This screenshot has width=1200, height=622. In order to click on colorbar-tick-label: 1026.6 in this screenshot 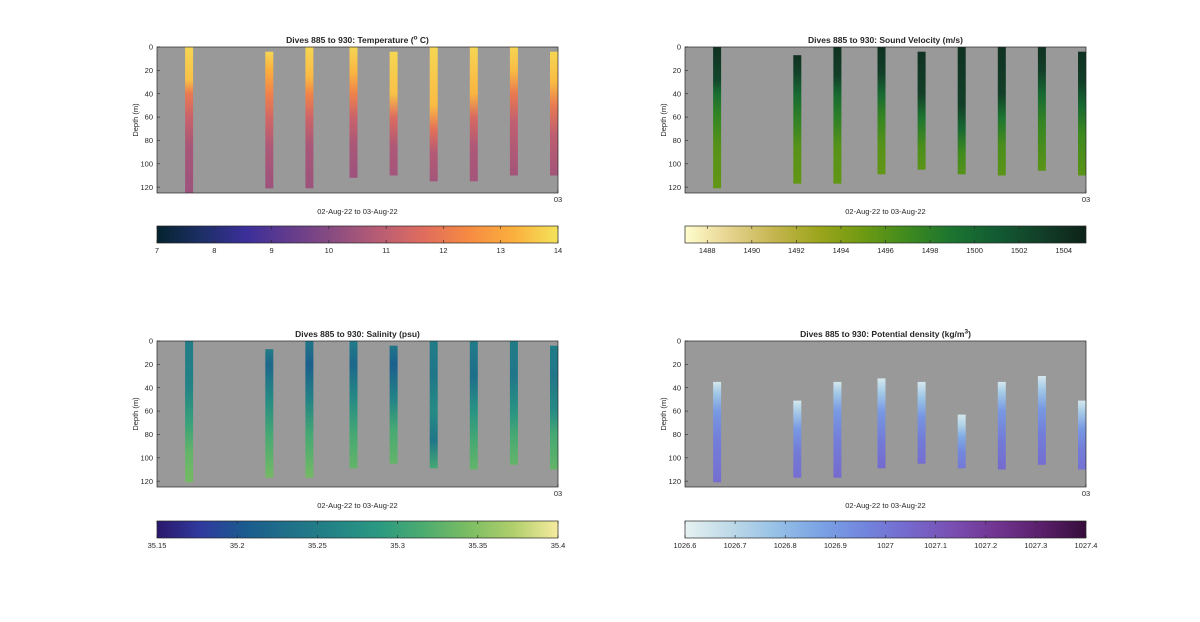, I will do `click(685, 545)`.